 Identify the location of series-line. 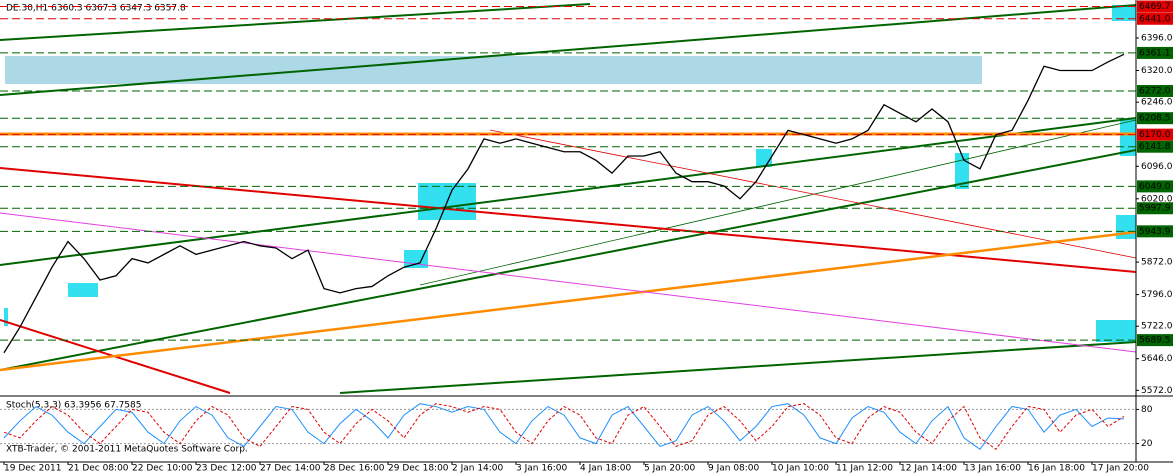
(564, 426).